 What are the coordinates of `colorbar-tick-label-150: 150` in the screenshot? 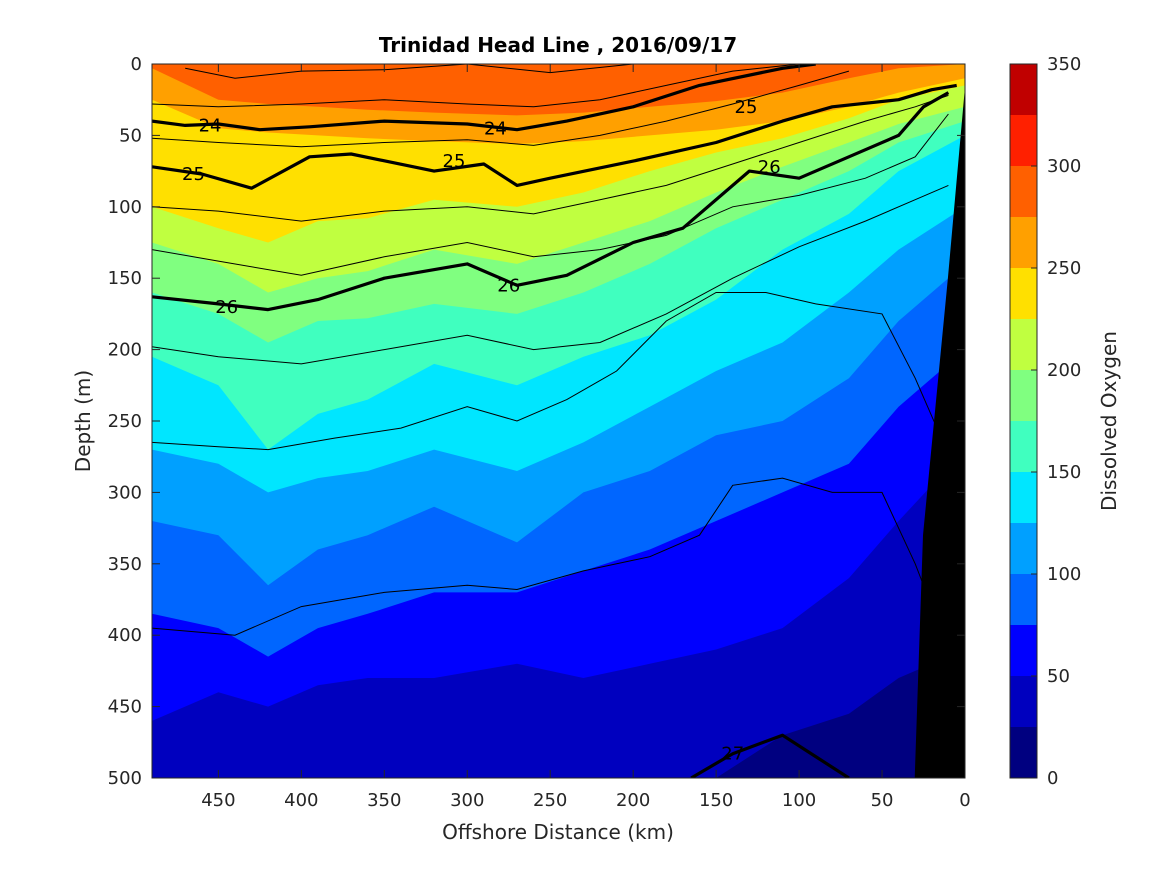 It's located at (1064, 472).